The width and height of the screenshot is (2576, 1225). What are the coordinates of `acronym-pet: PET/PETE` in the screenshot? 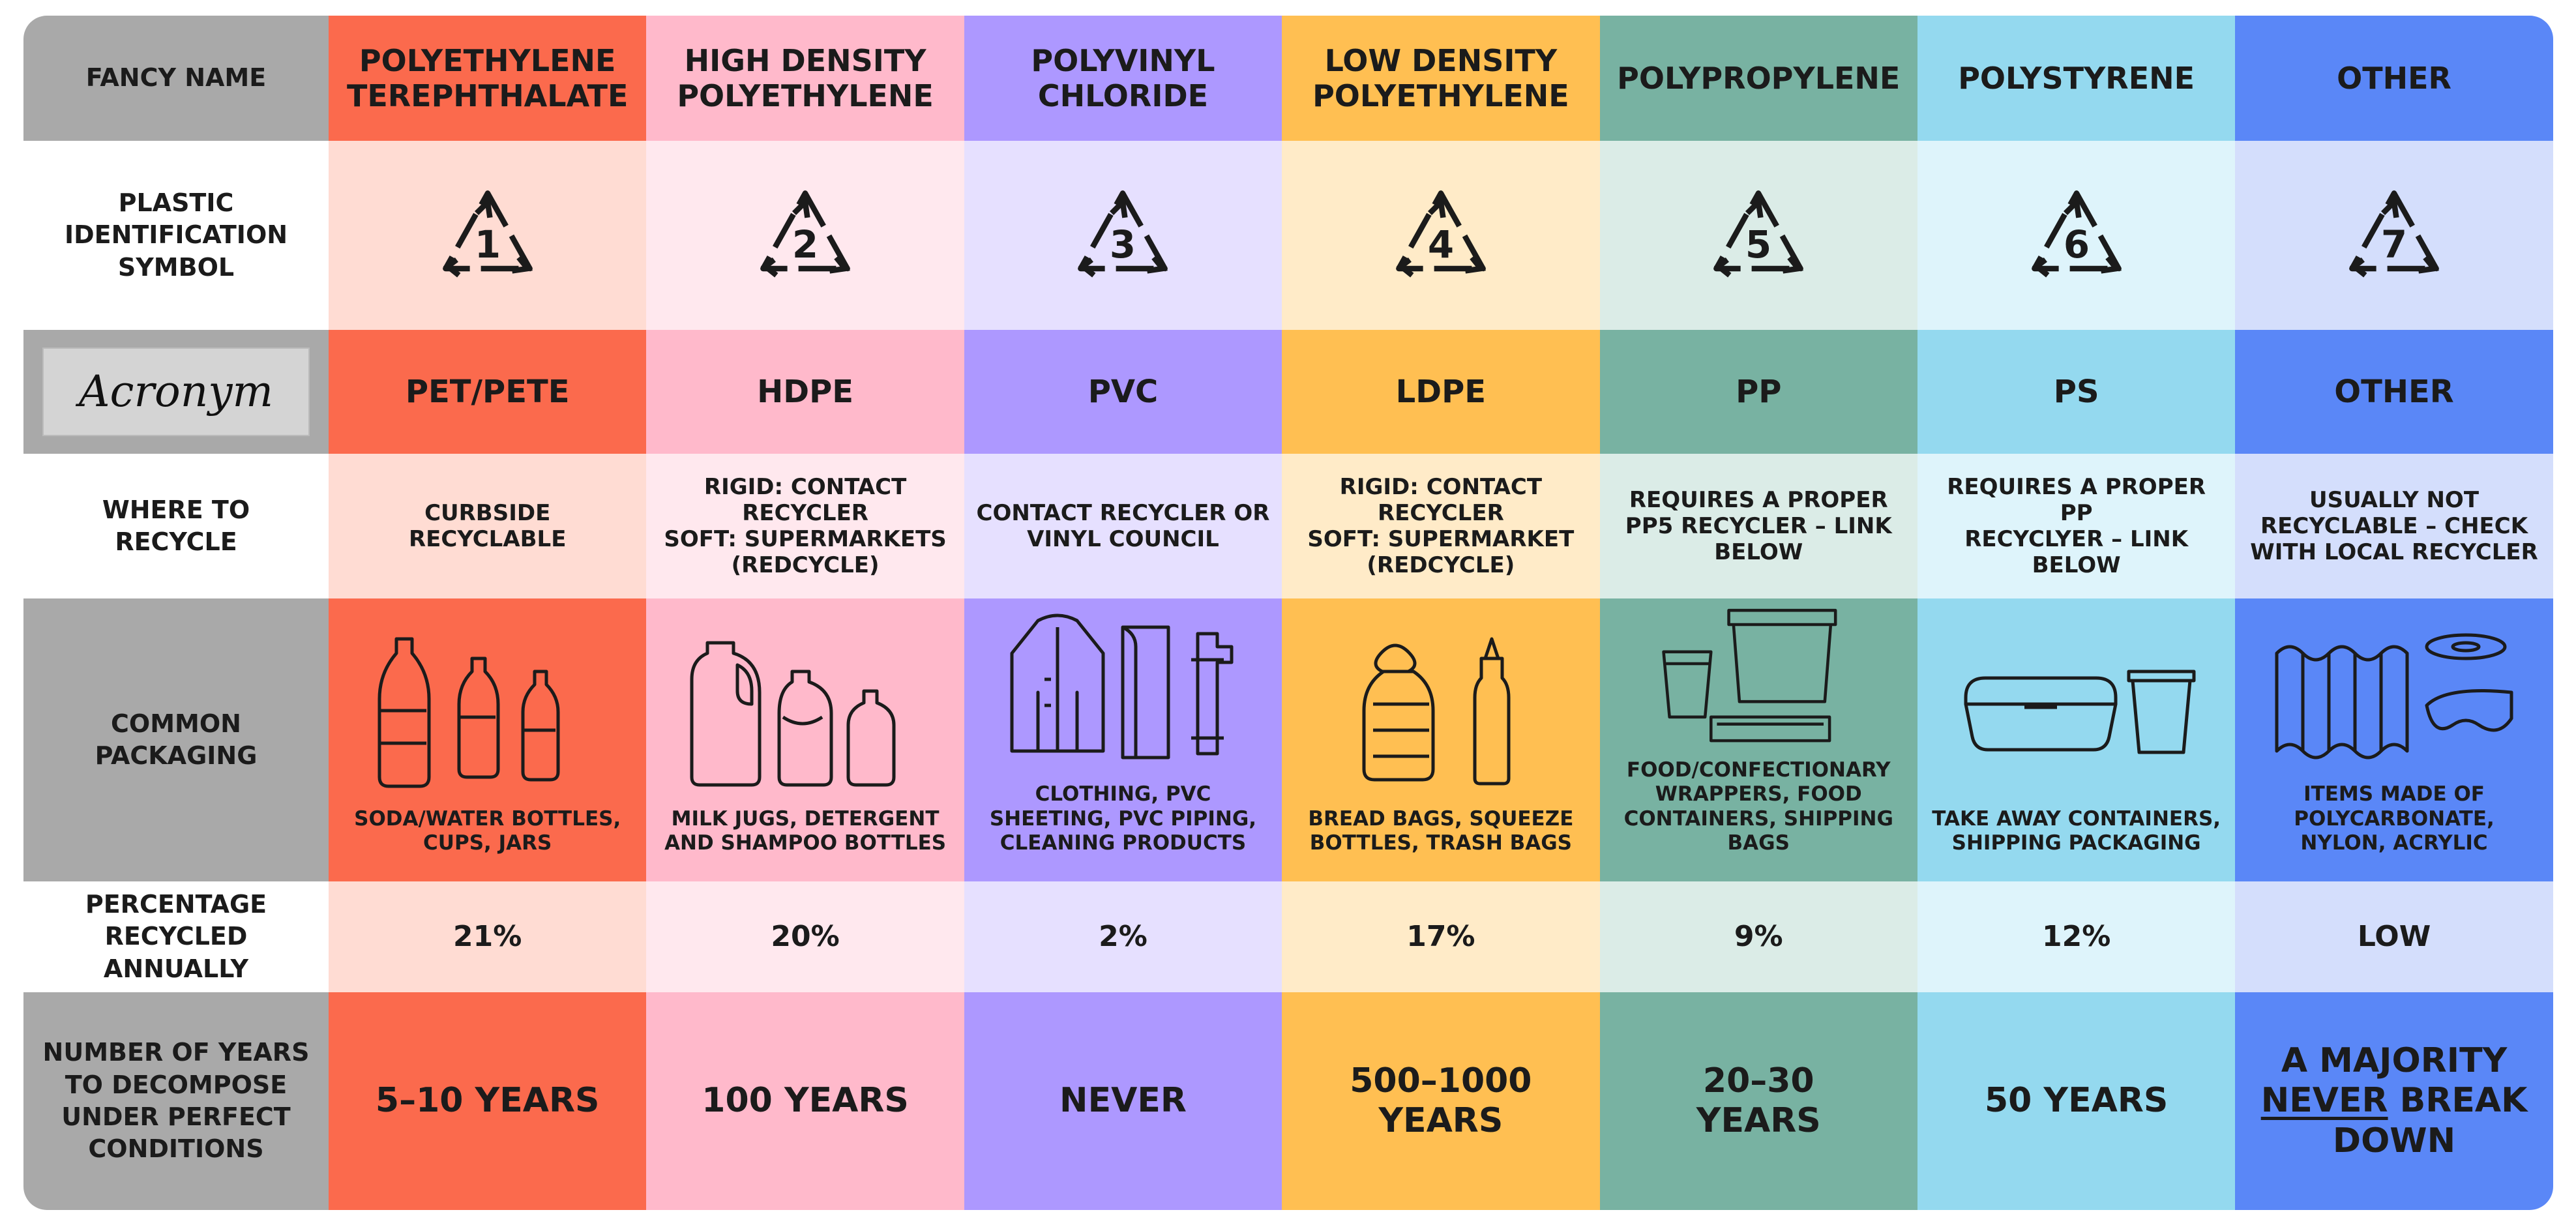 It's located at (488, 392).